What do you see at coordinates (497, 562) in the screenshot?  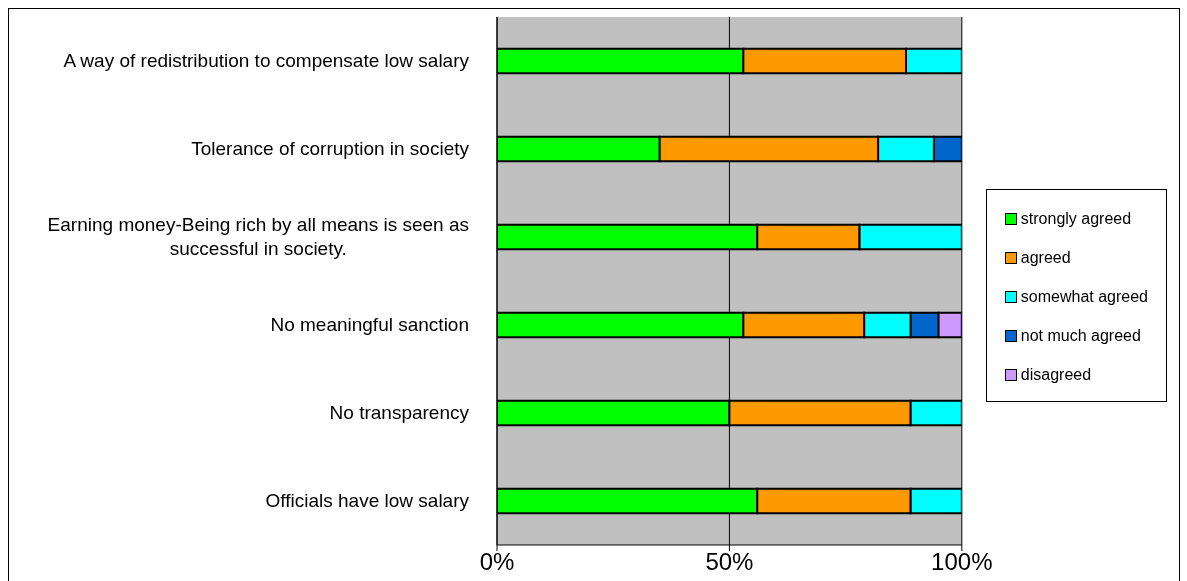 I see `x-tick-label: 0%` at bounding box center [497, 562].